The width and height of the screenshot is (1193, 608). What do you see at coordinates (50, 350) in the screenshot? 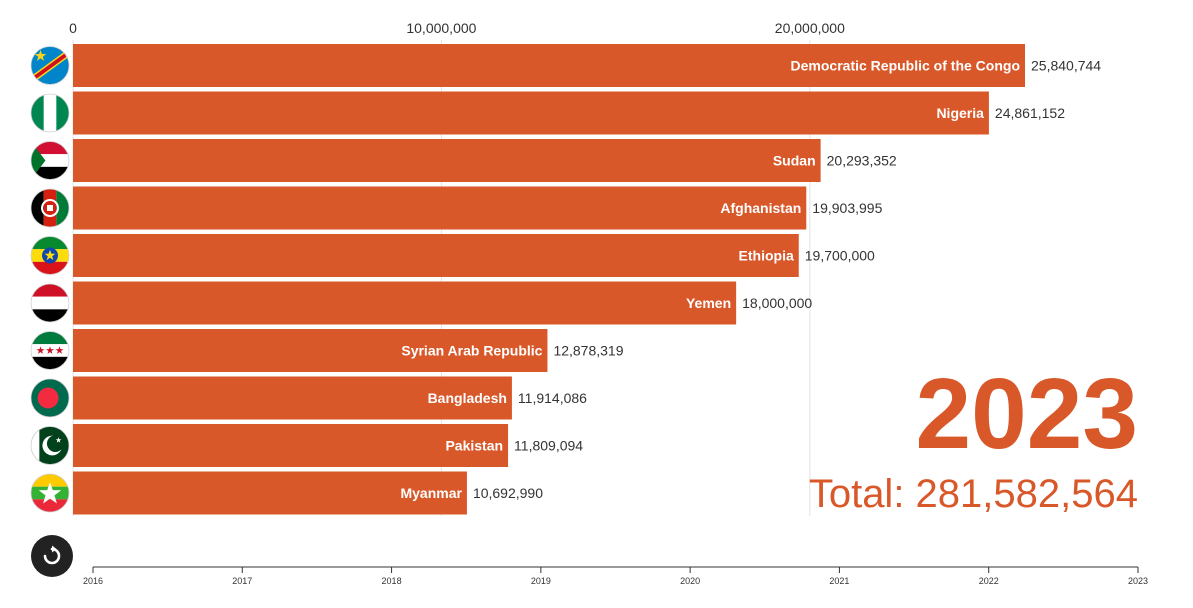
I see `syria-flag-icon` at bounding box center [50, 350].